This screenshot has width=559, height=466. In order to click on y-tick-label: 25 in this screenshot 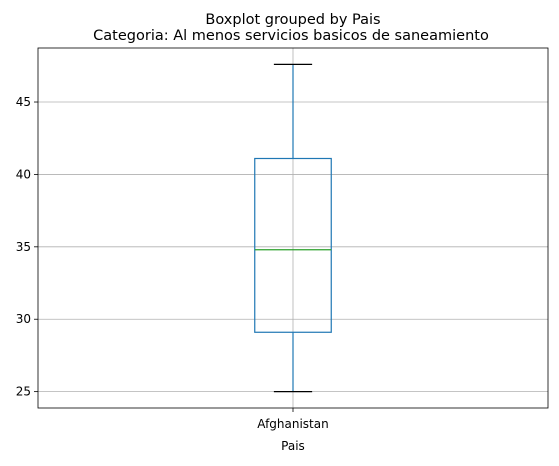, I will do `click(23, 392)`.